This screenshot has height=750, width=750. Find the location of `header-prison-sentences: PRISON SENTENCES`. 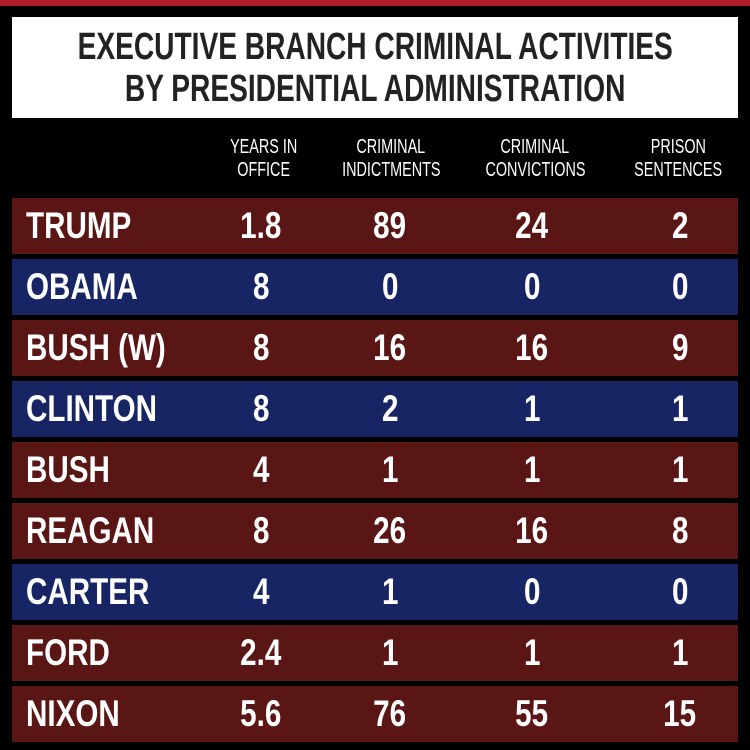

header-prison-sentences: PRISON SENTENCES is located at coordinates (676, 159).